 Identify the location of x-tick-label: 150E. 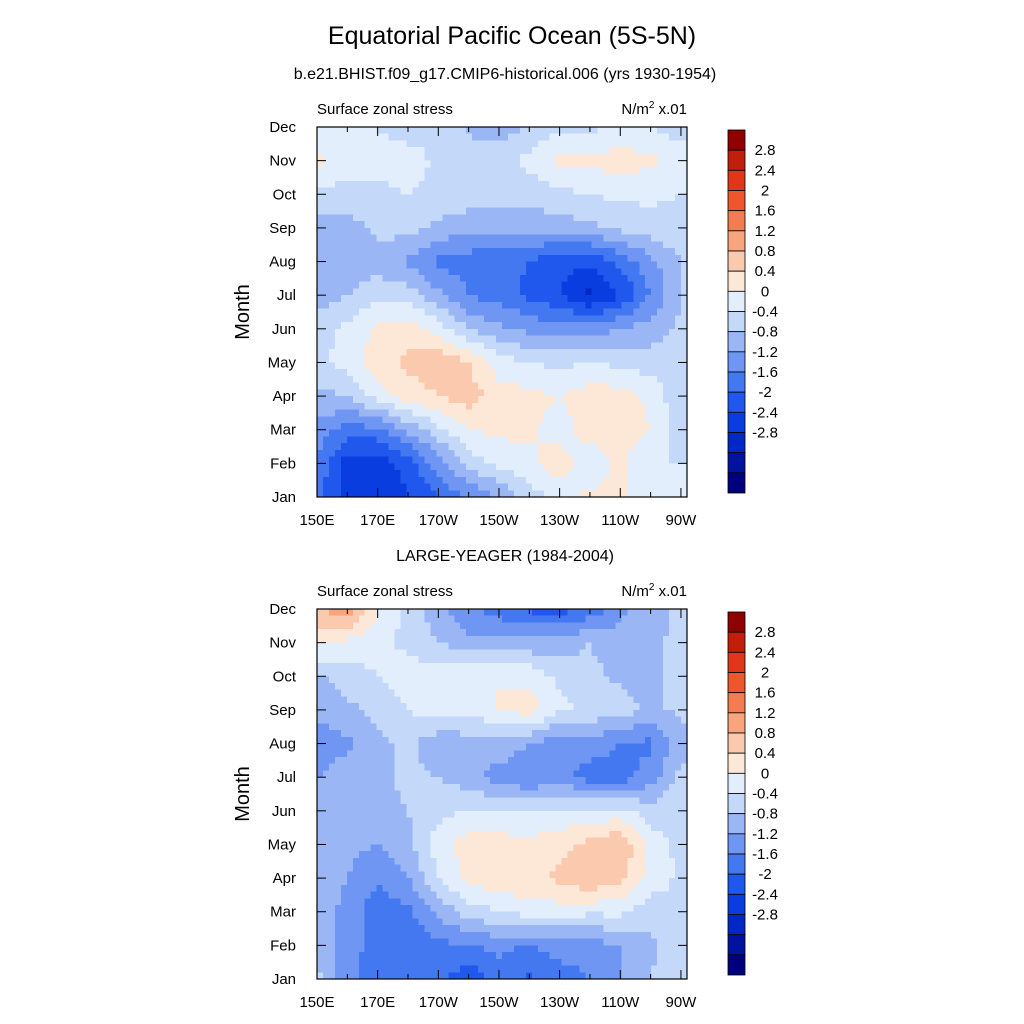
(316, 520).